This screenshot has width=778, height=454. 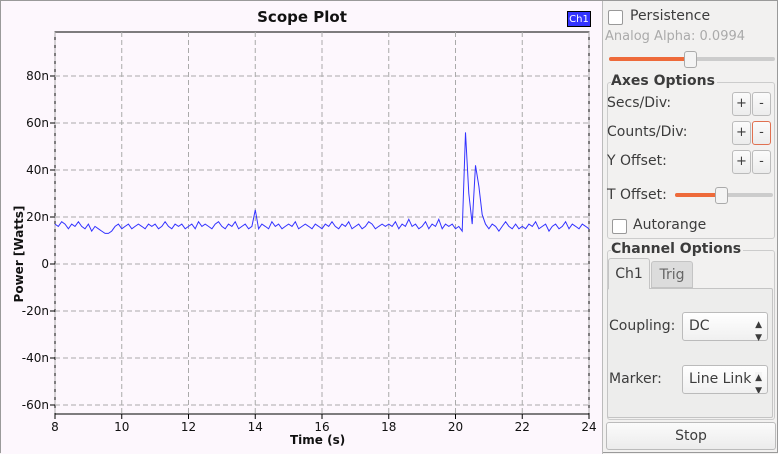 I want to click on x-tick-label: 24, so click(x=588, y=427).